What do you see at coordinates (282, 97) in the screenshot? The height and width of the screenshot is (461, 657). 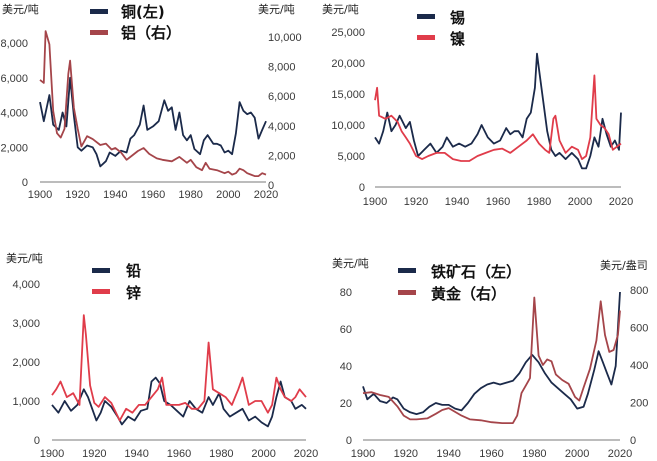 I see `y-right-tick-label: 6,000` at bounding box center [282, 97].